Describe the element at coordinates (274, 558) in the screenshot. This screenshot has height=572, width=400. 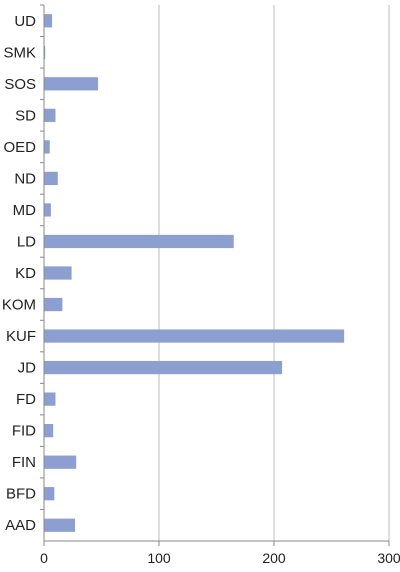
I see `x-tick-label-200: 200` at that location.